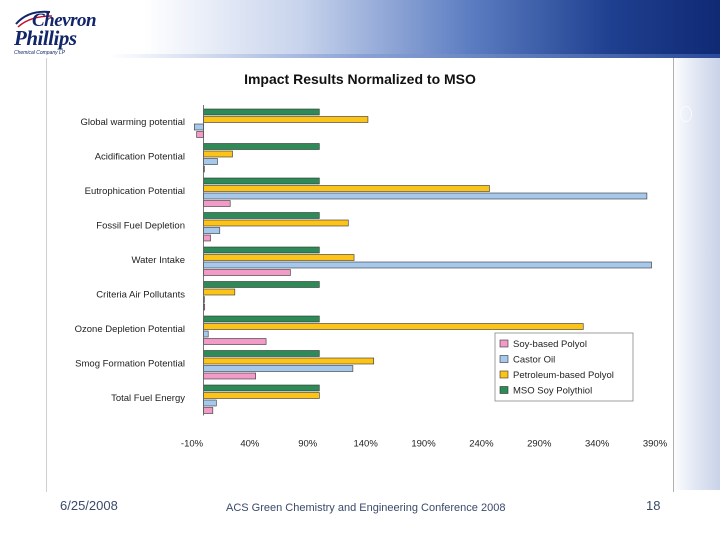 Image resolution: width=720 pixels, height=540 pixels. Describe the element at coordinates (564, 367) in the screenshot. I see `legend-box` at that location.